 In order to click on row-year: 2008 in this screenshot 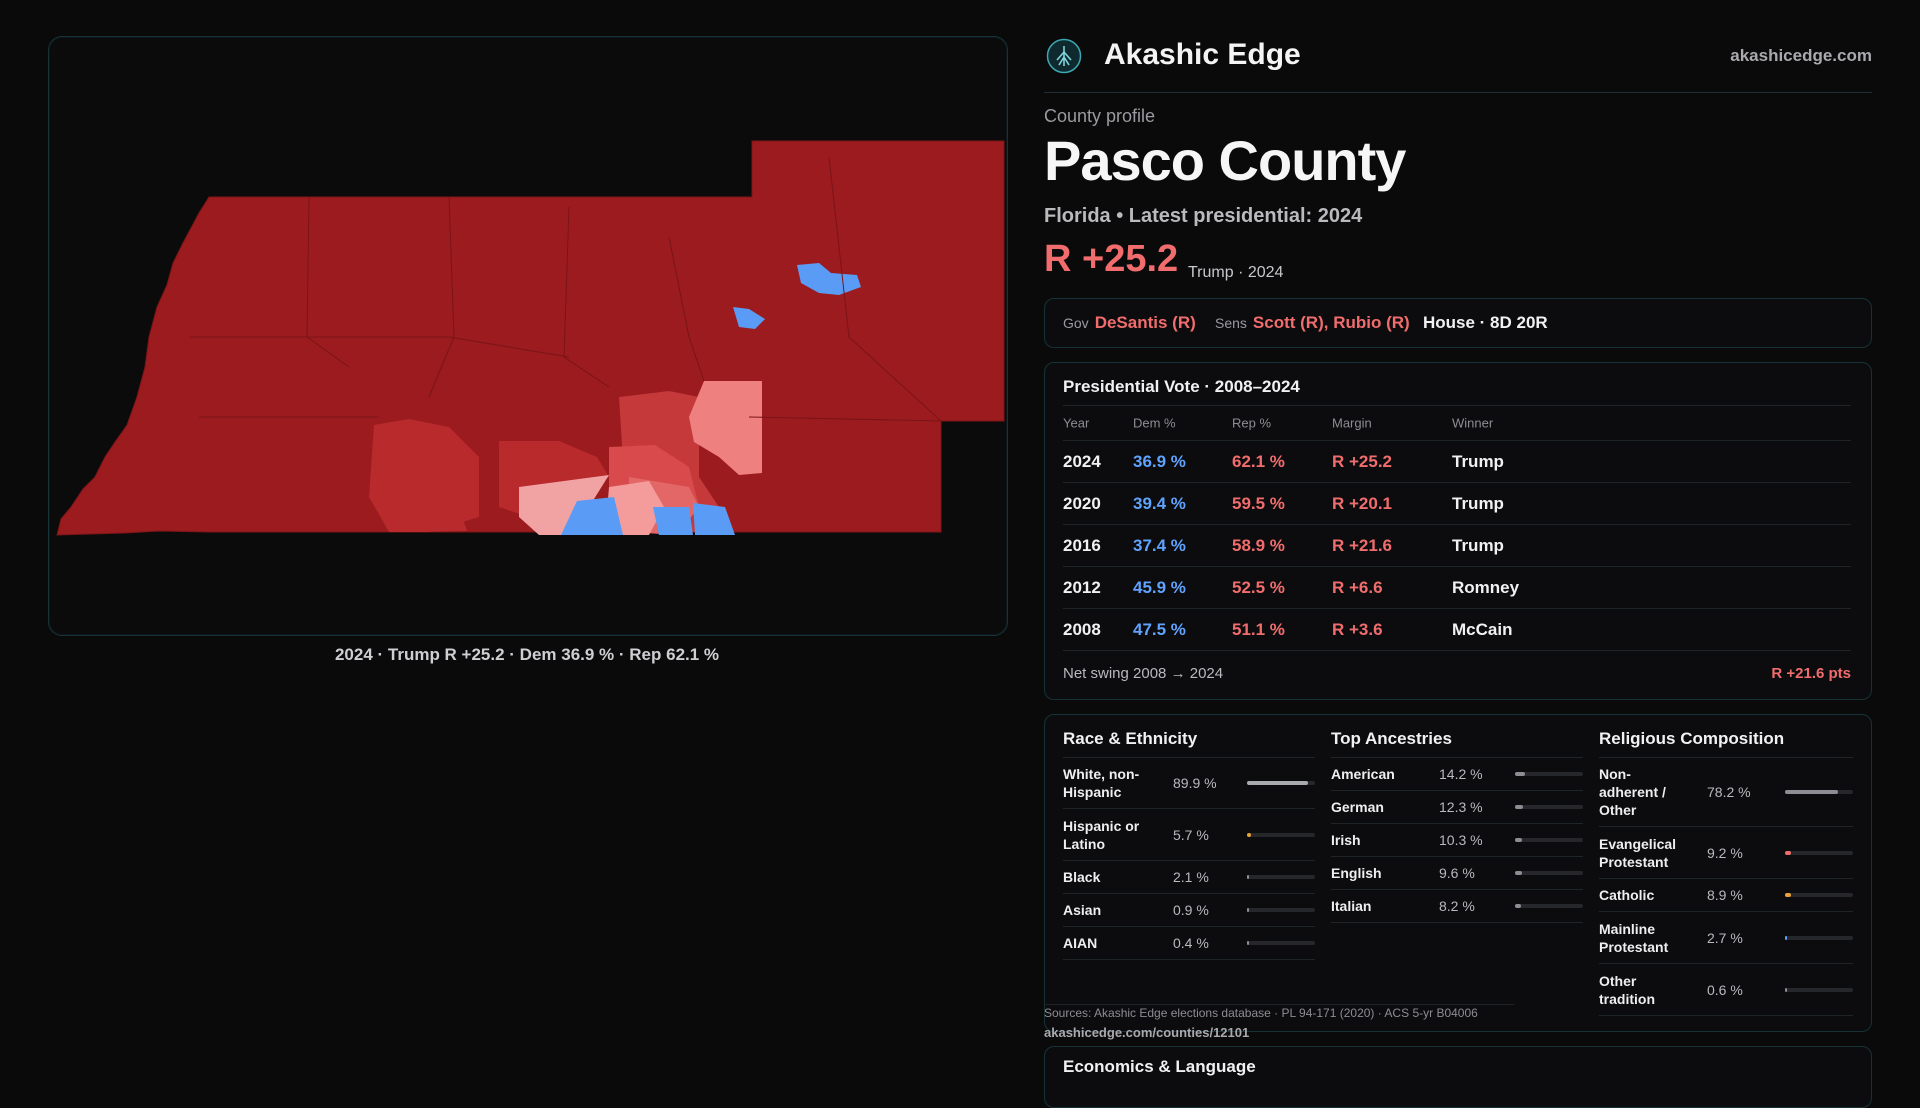, I will do `click(1082, 629)`.